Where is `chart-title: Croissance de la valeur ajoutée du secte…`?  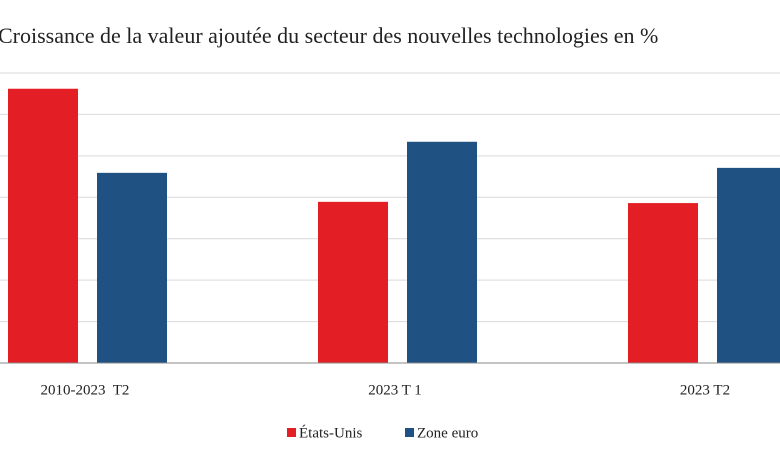 chart-title: Croissance de la valeur ajoutée du secte… is located at coordinates (329, 35).